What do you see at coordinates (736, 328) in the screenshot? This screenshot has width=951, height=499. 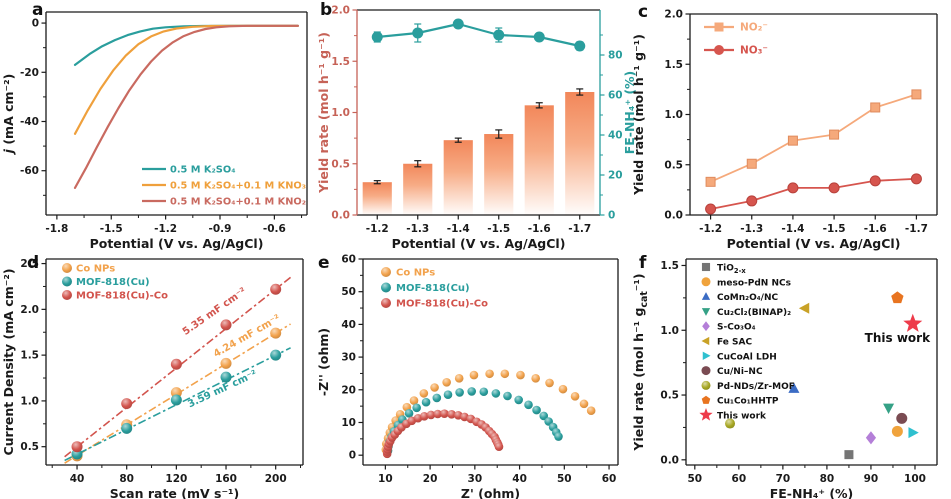 I see `svg-text: S-Co₃O₄` at bounding box center [736, 328].